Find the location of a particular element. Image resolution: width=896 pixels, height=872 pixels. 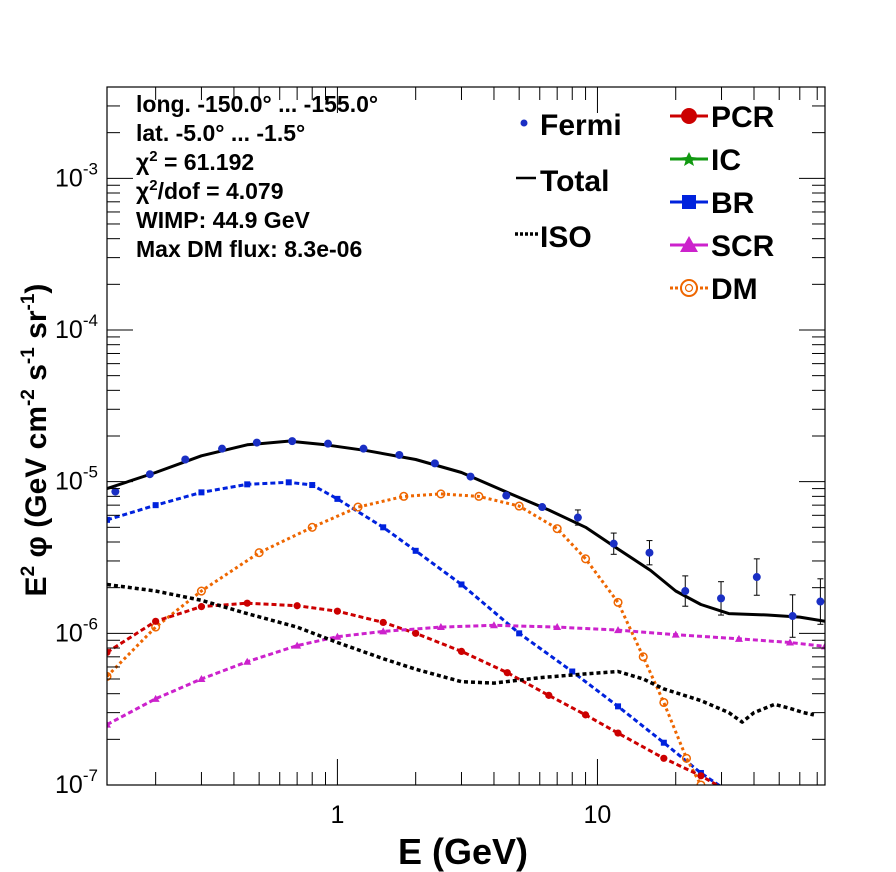

legend-marker-dm-inner is located at coordinates (689, 288).